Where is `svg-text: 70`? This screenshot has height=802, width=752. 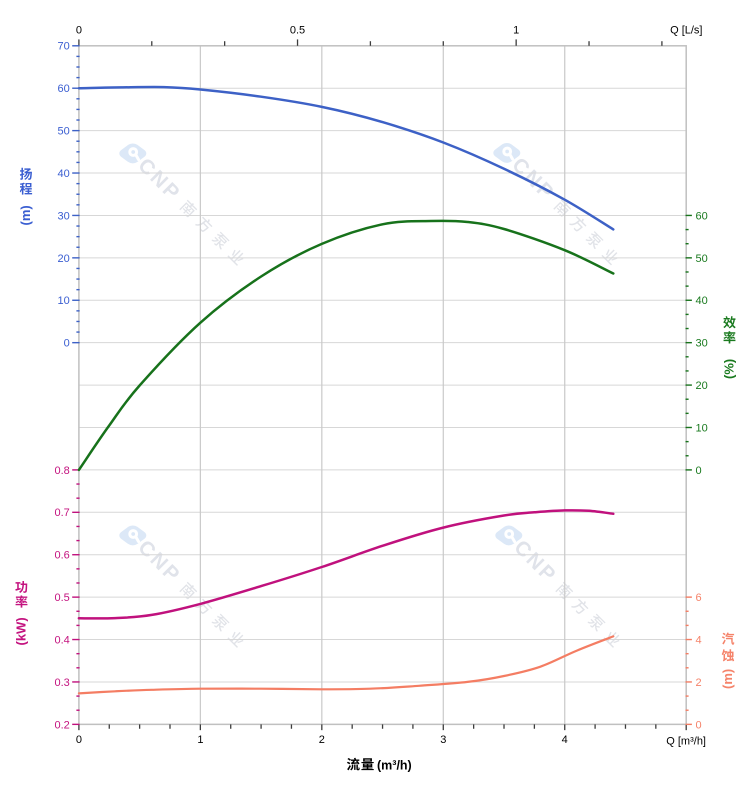
svg-text: 70 is located at coordinates (64, 47).